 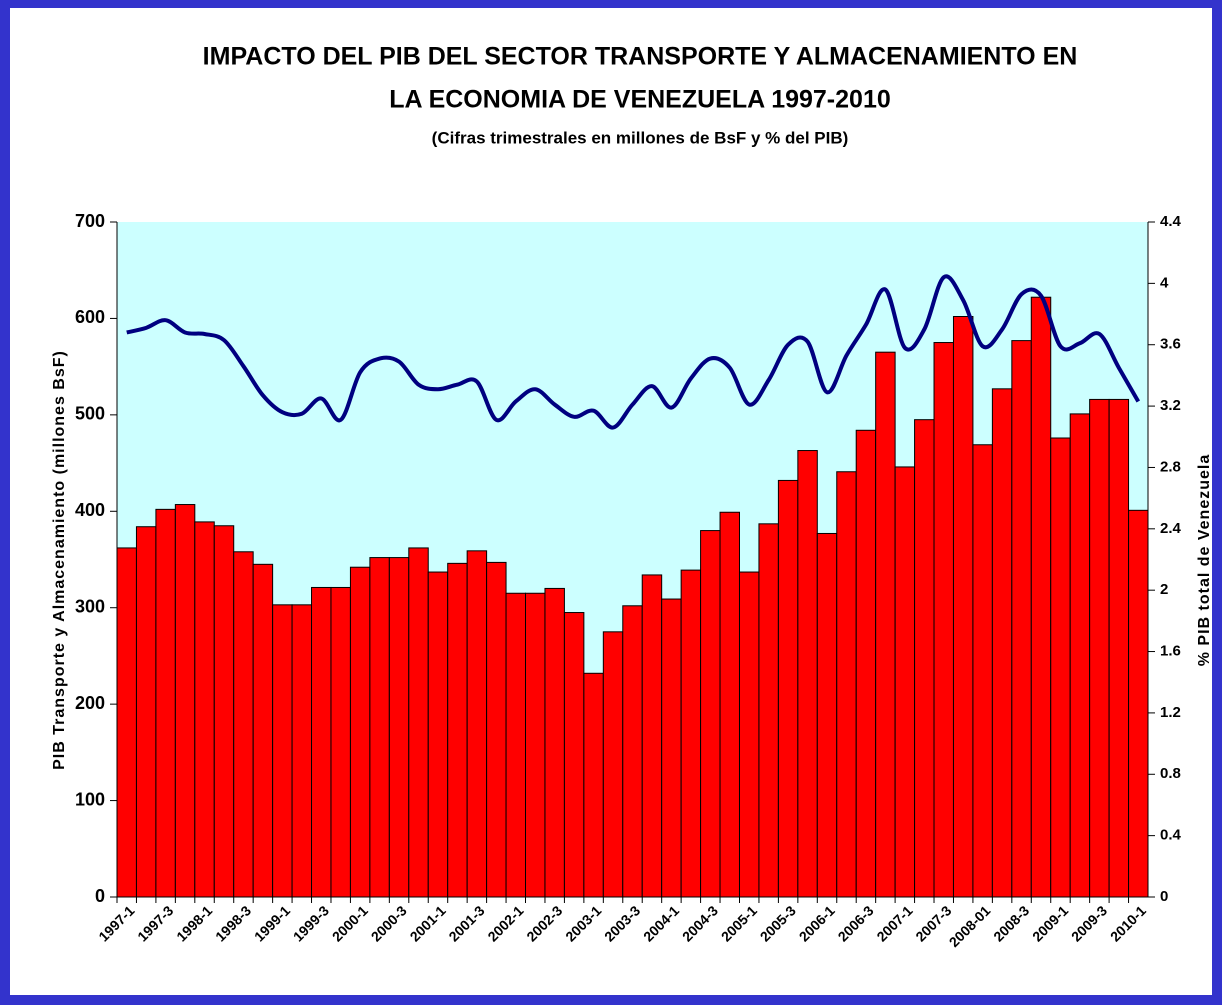 What do you see at coordinates (1164, 589) in the screenshot?
I see `y2-tick-label: 2` at bounding box center [1164, 589].